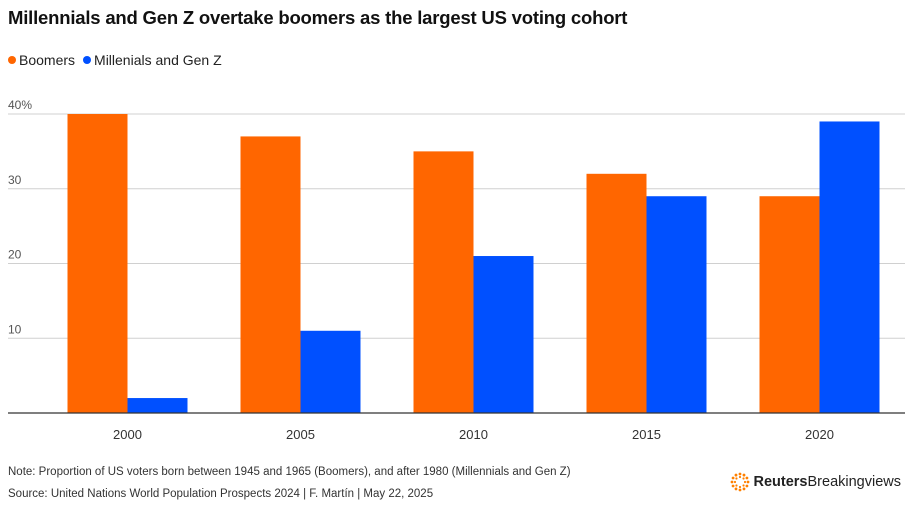  I want to click on logo-product: Breakingviews, so click(854, 482).